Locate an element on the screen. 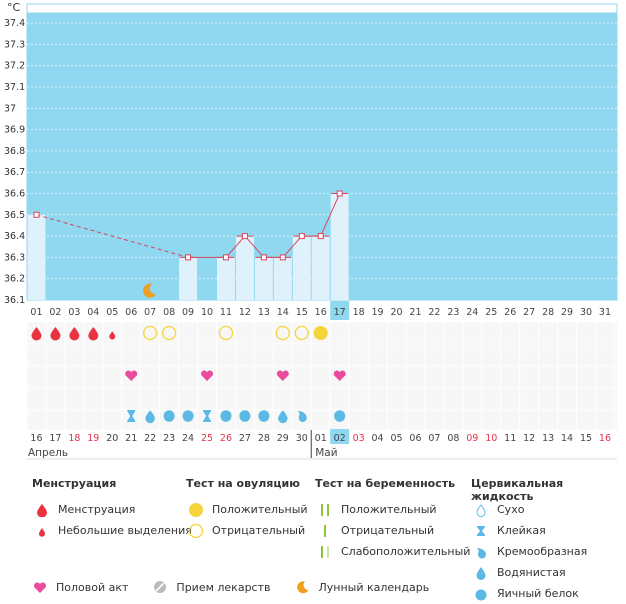 This screenshot has width=626, height=604. month-label-april: Апрель is located at coordinates (48, 453).